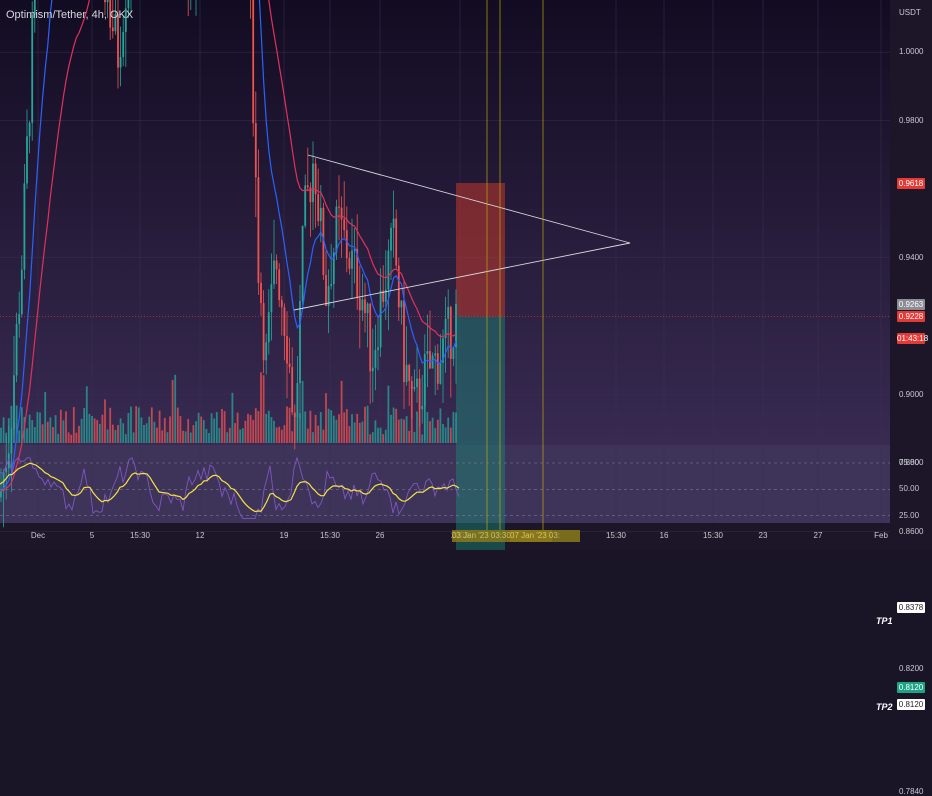 The image size is (932, 796). Describe the element at coordinates (913, 339) in the screenshot. I see `price-badge: 01:43:18` at that location.